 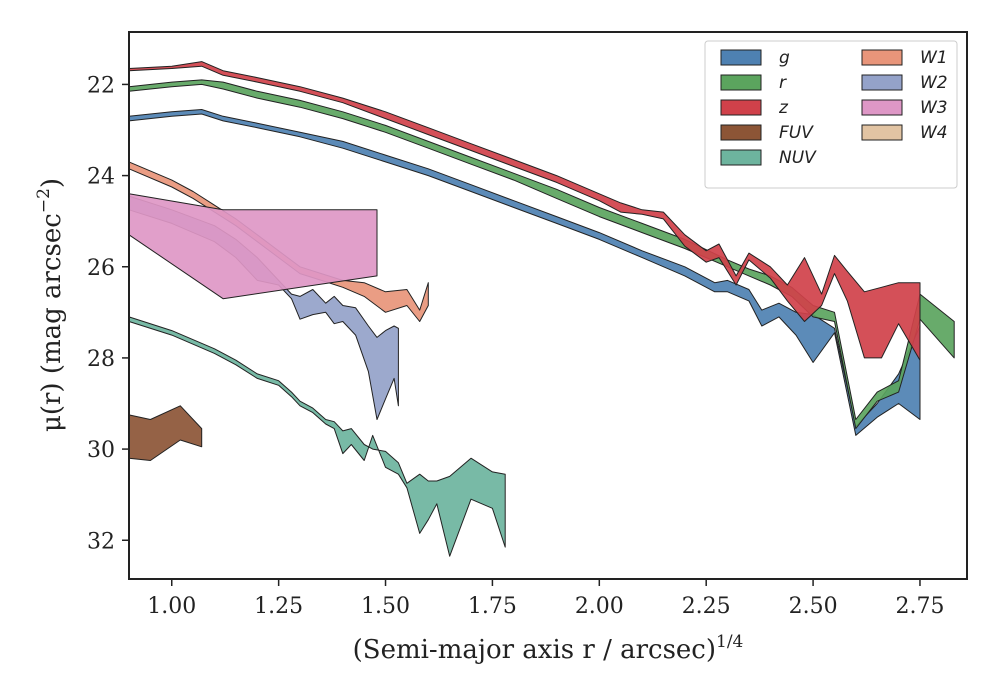 What do you see at coordinates (545, 599) in the screenshot?
I see `x-axis-ticks: 1.00 1.25 1.50 1.75 2.00 2.25 2.50 2.75` at bounding box center [545, 599].